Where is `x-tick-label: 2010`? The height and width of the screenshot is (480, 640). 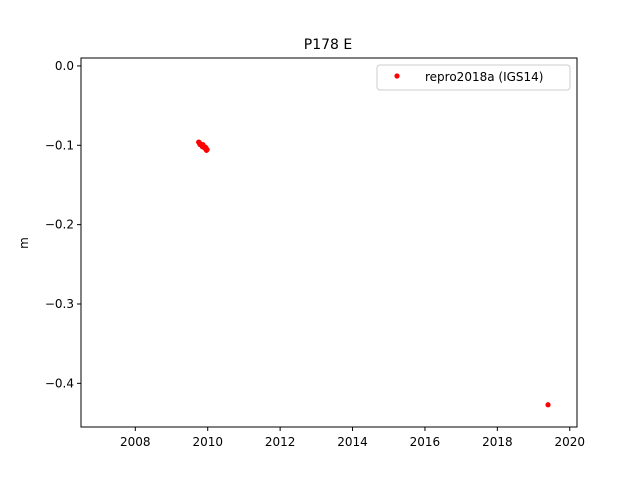
x-tick-label: 2010 is located at coordinates (207, 442).